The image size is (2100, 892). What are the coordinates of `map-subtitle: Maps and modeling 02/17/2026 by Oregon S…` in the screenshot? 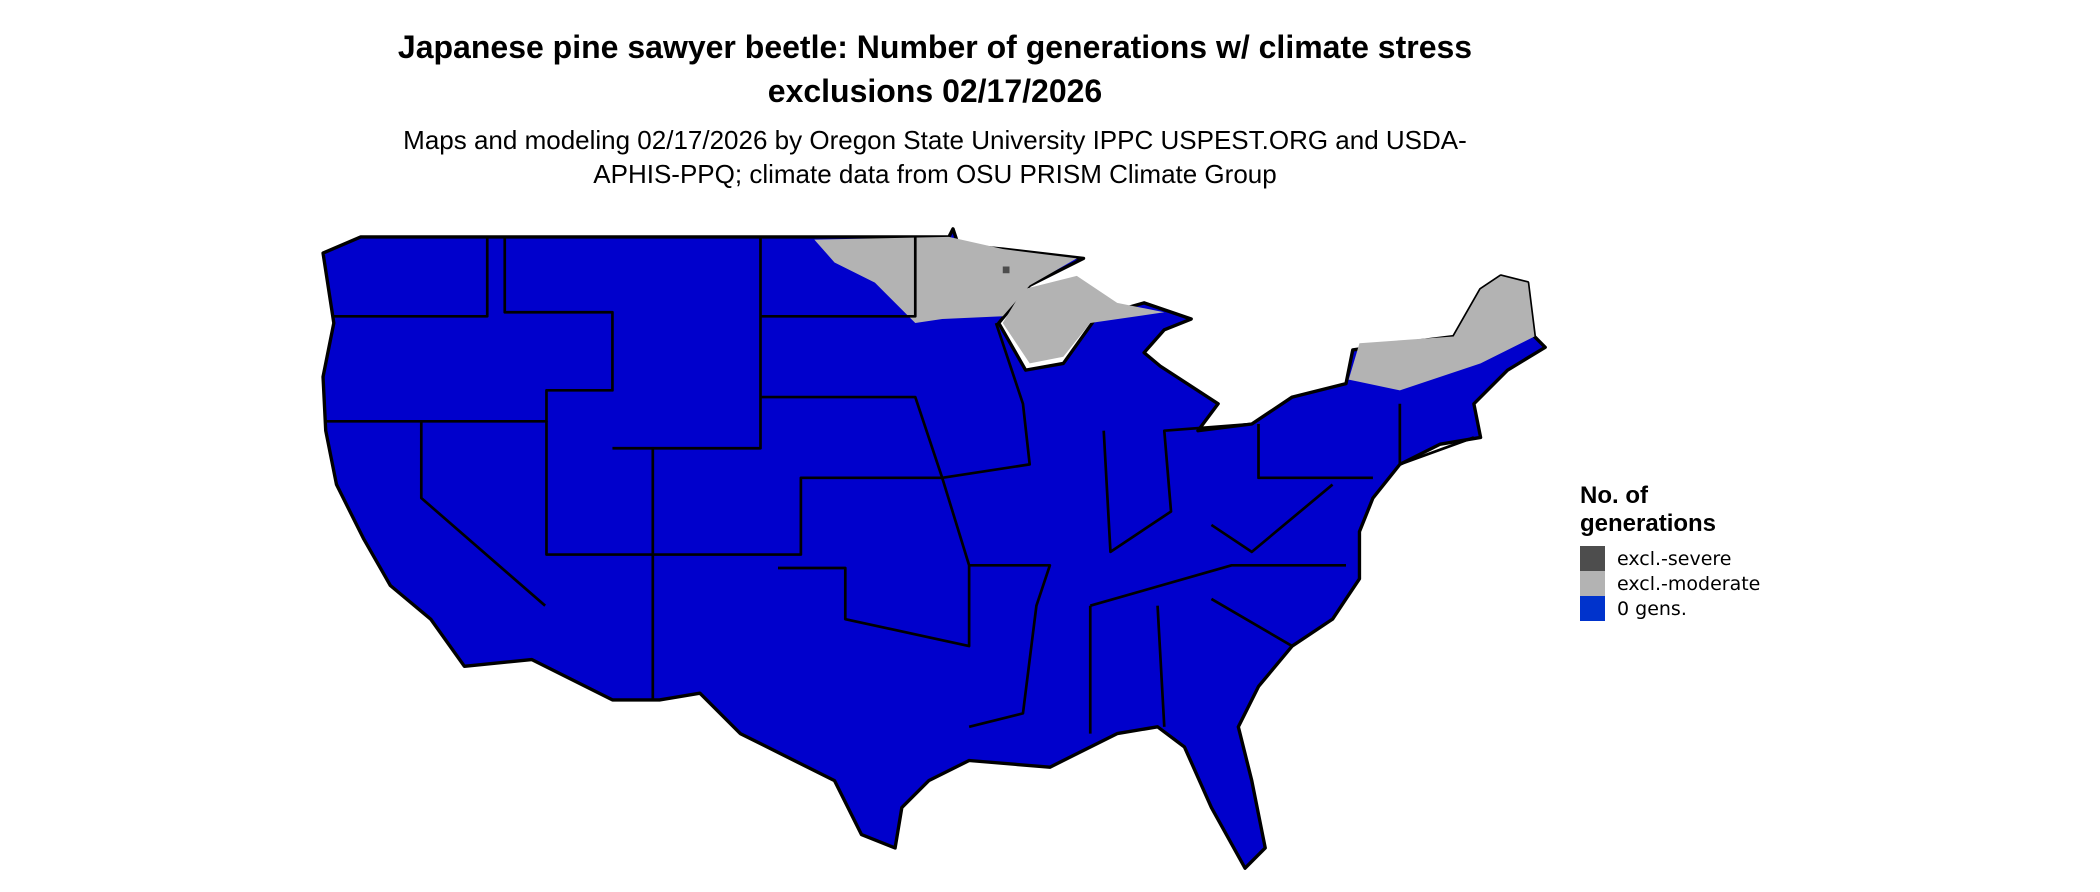 It's located at (935, 157).